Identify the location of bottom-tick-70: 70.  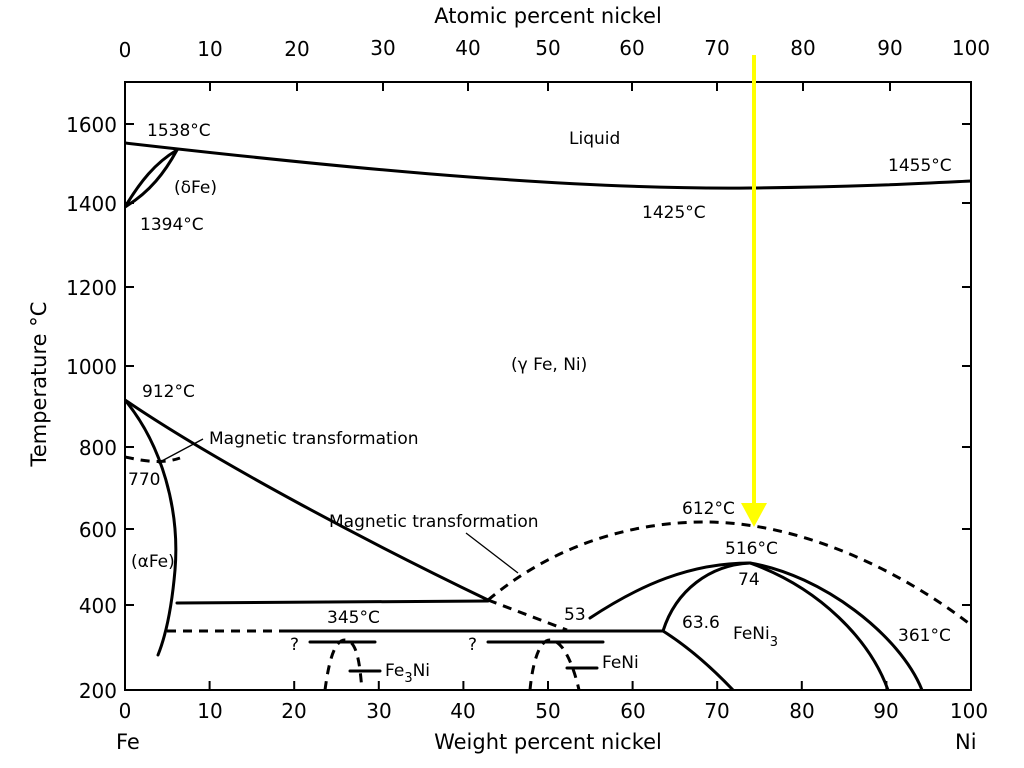
(716, 711).